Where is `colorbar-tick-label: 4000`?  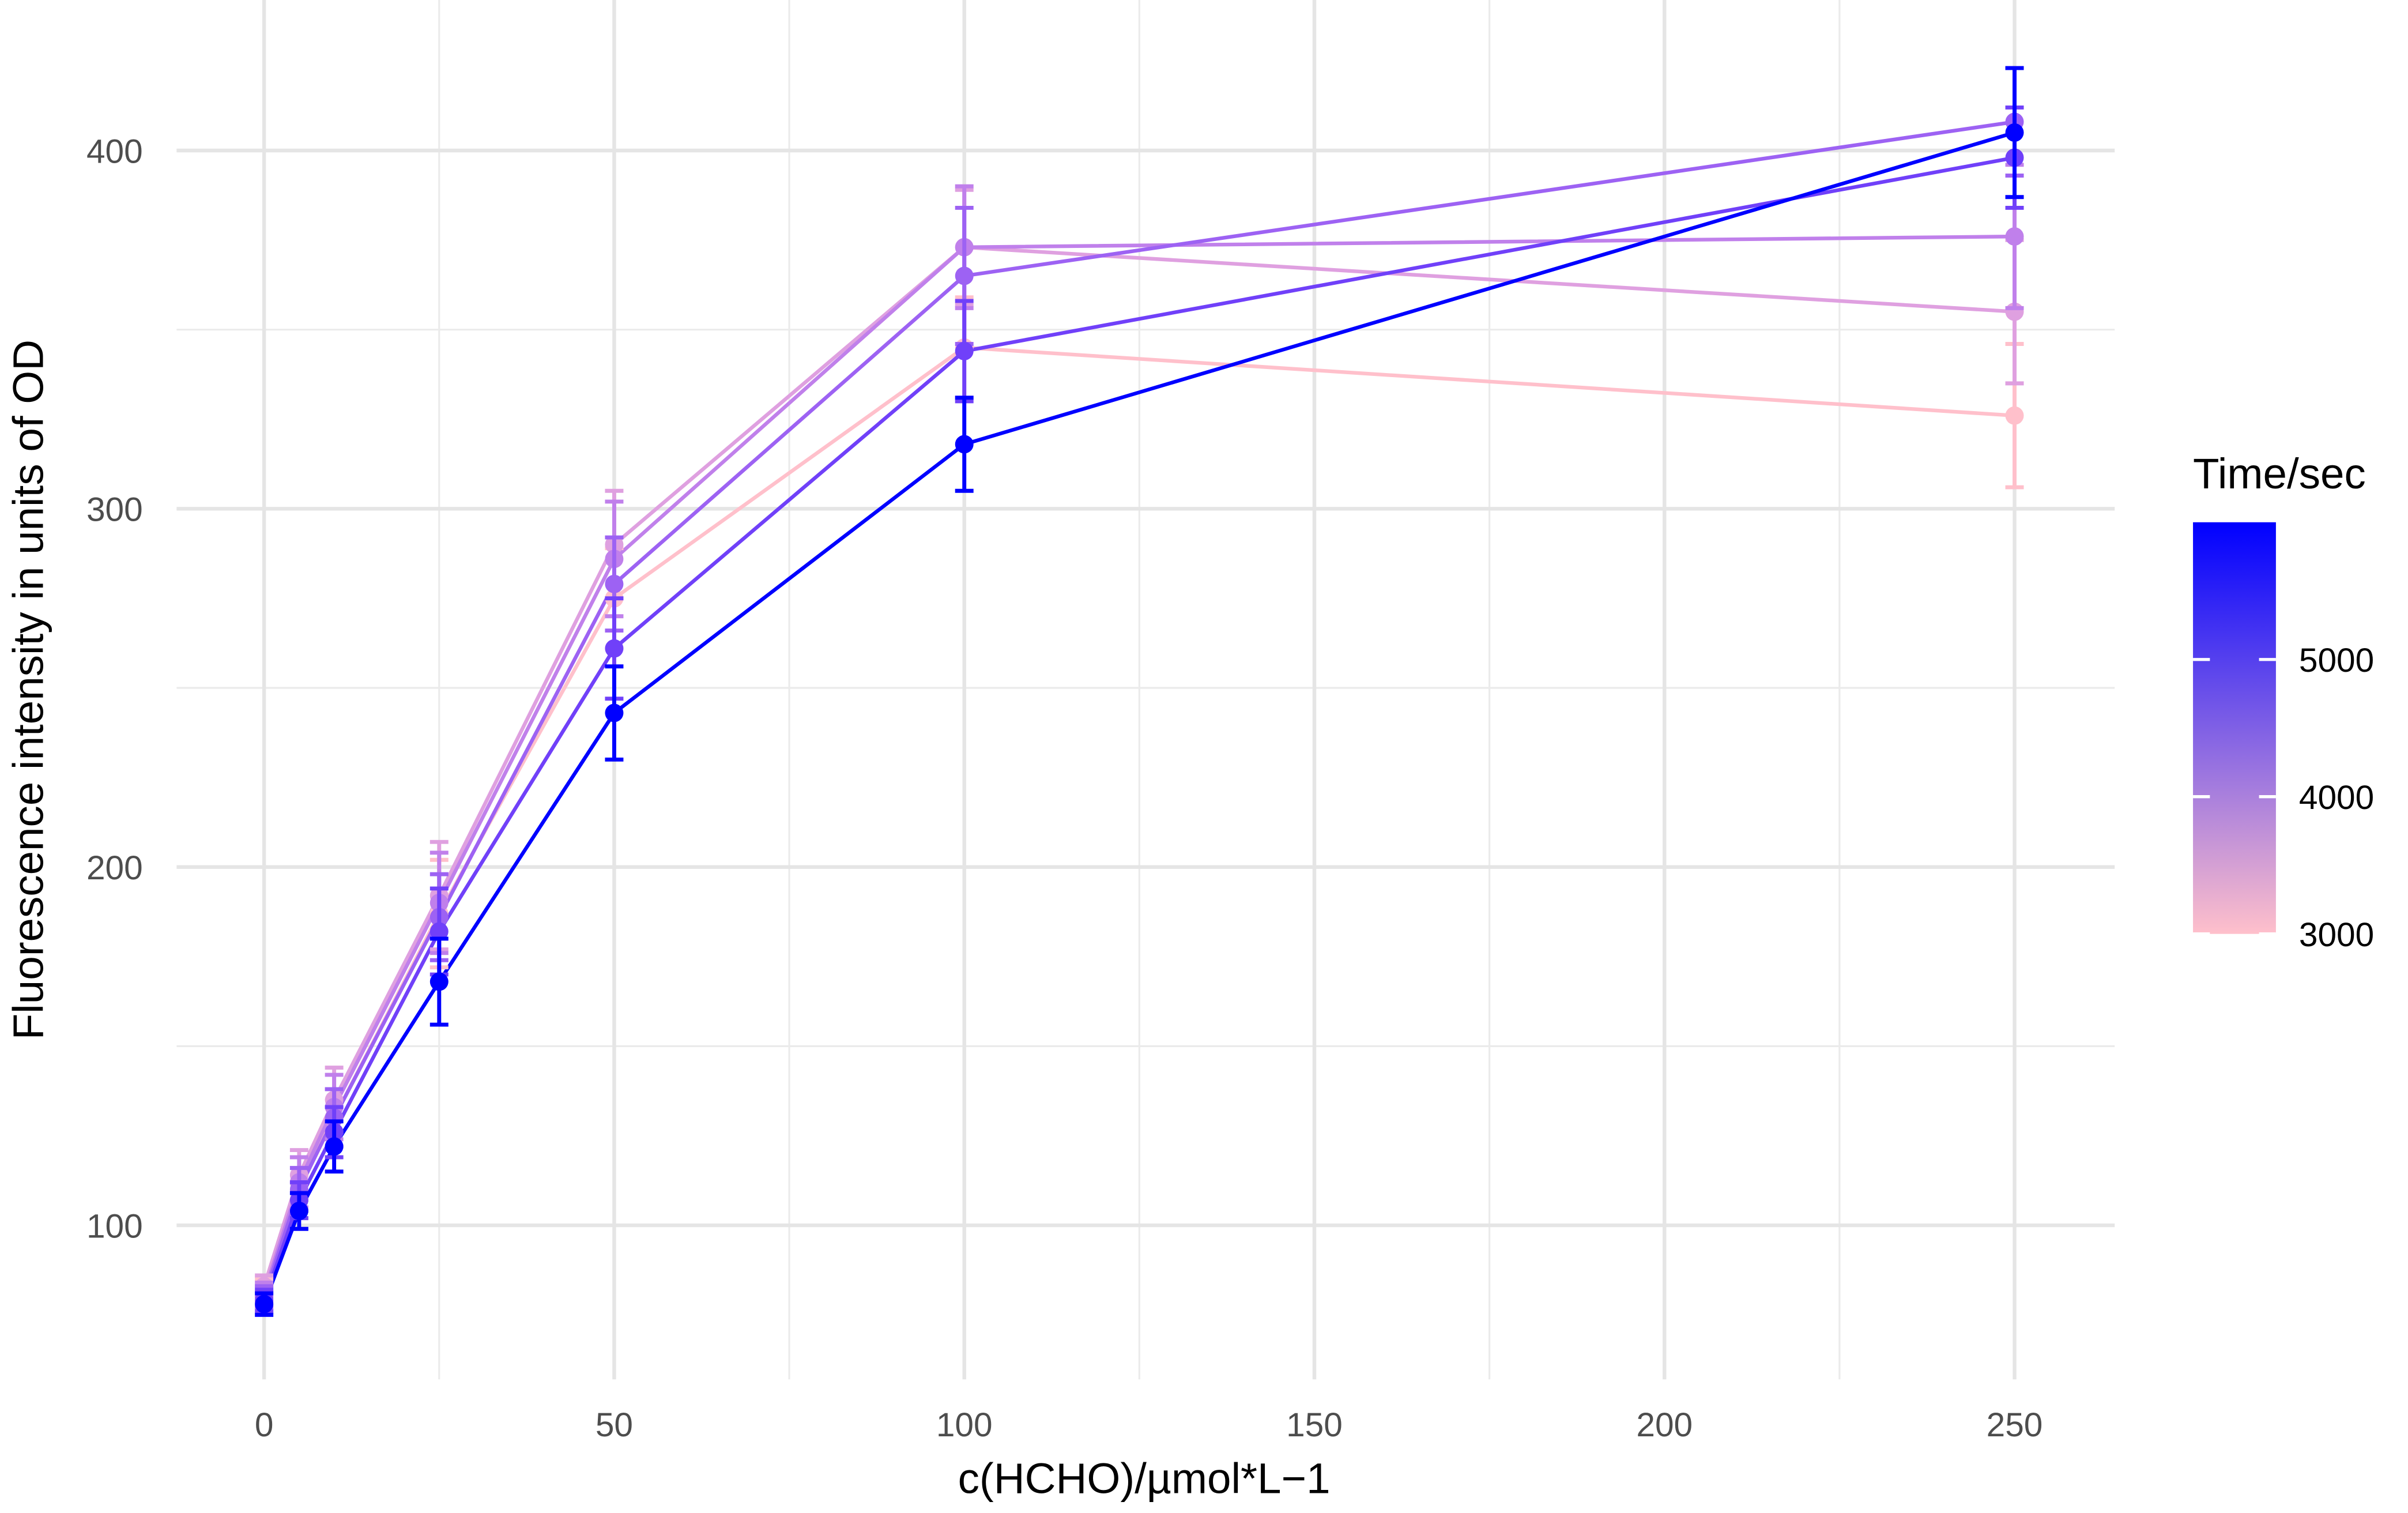 colorbar-tick-label: 4000 is located at coordinates (2336, 798).